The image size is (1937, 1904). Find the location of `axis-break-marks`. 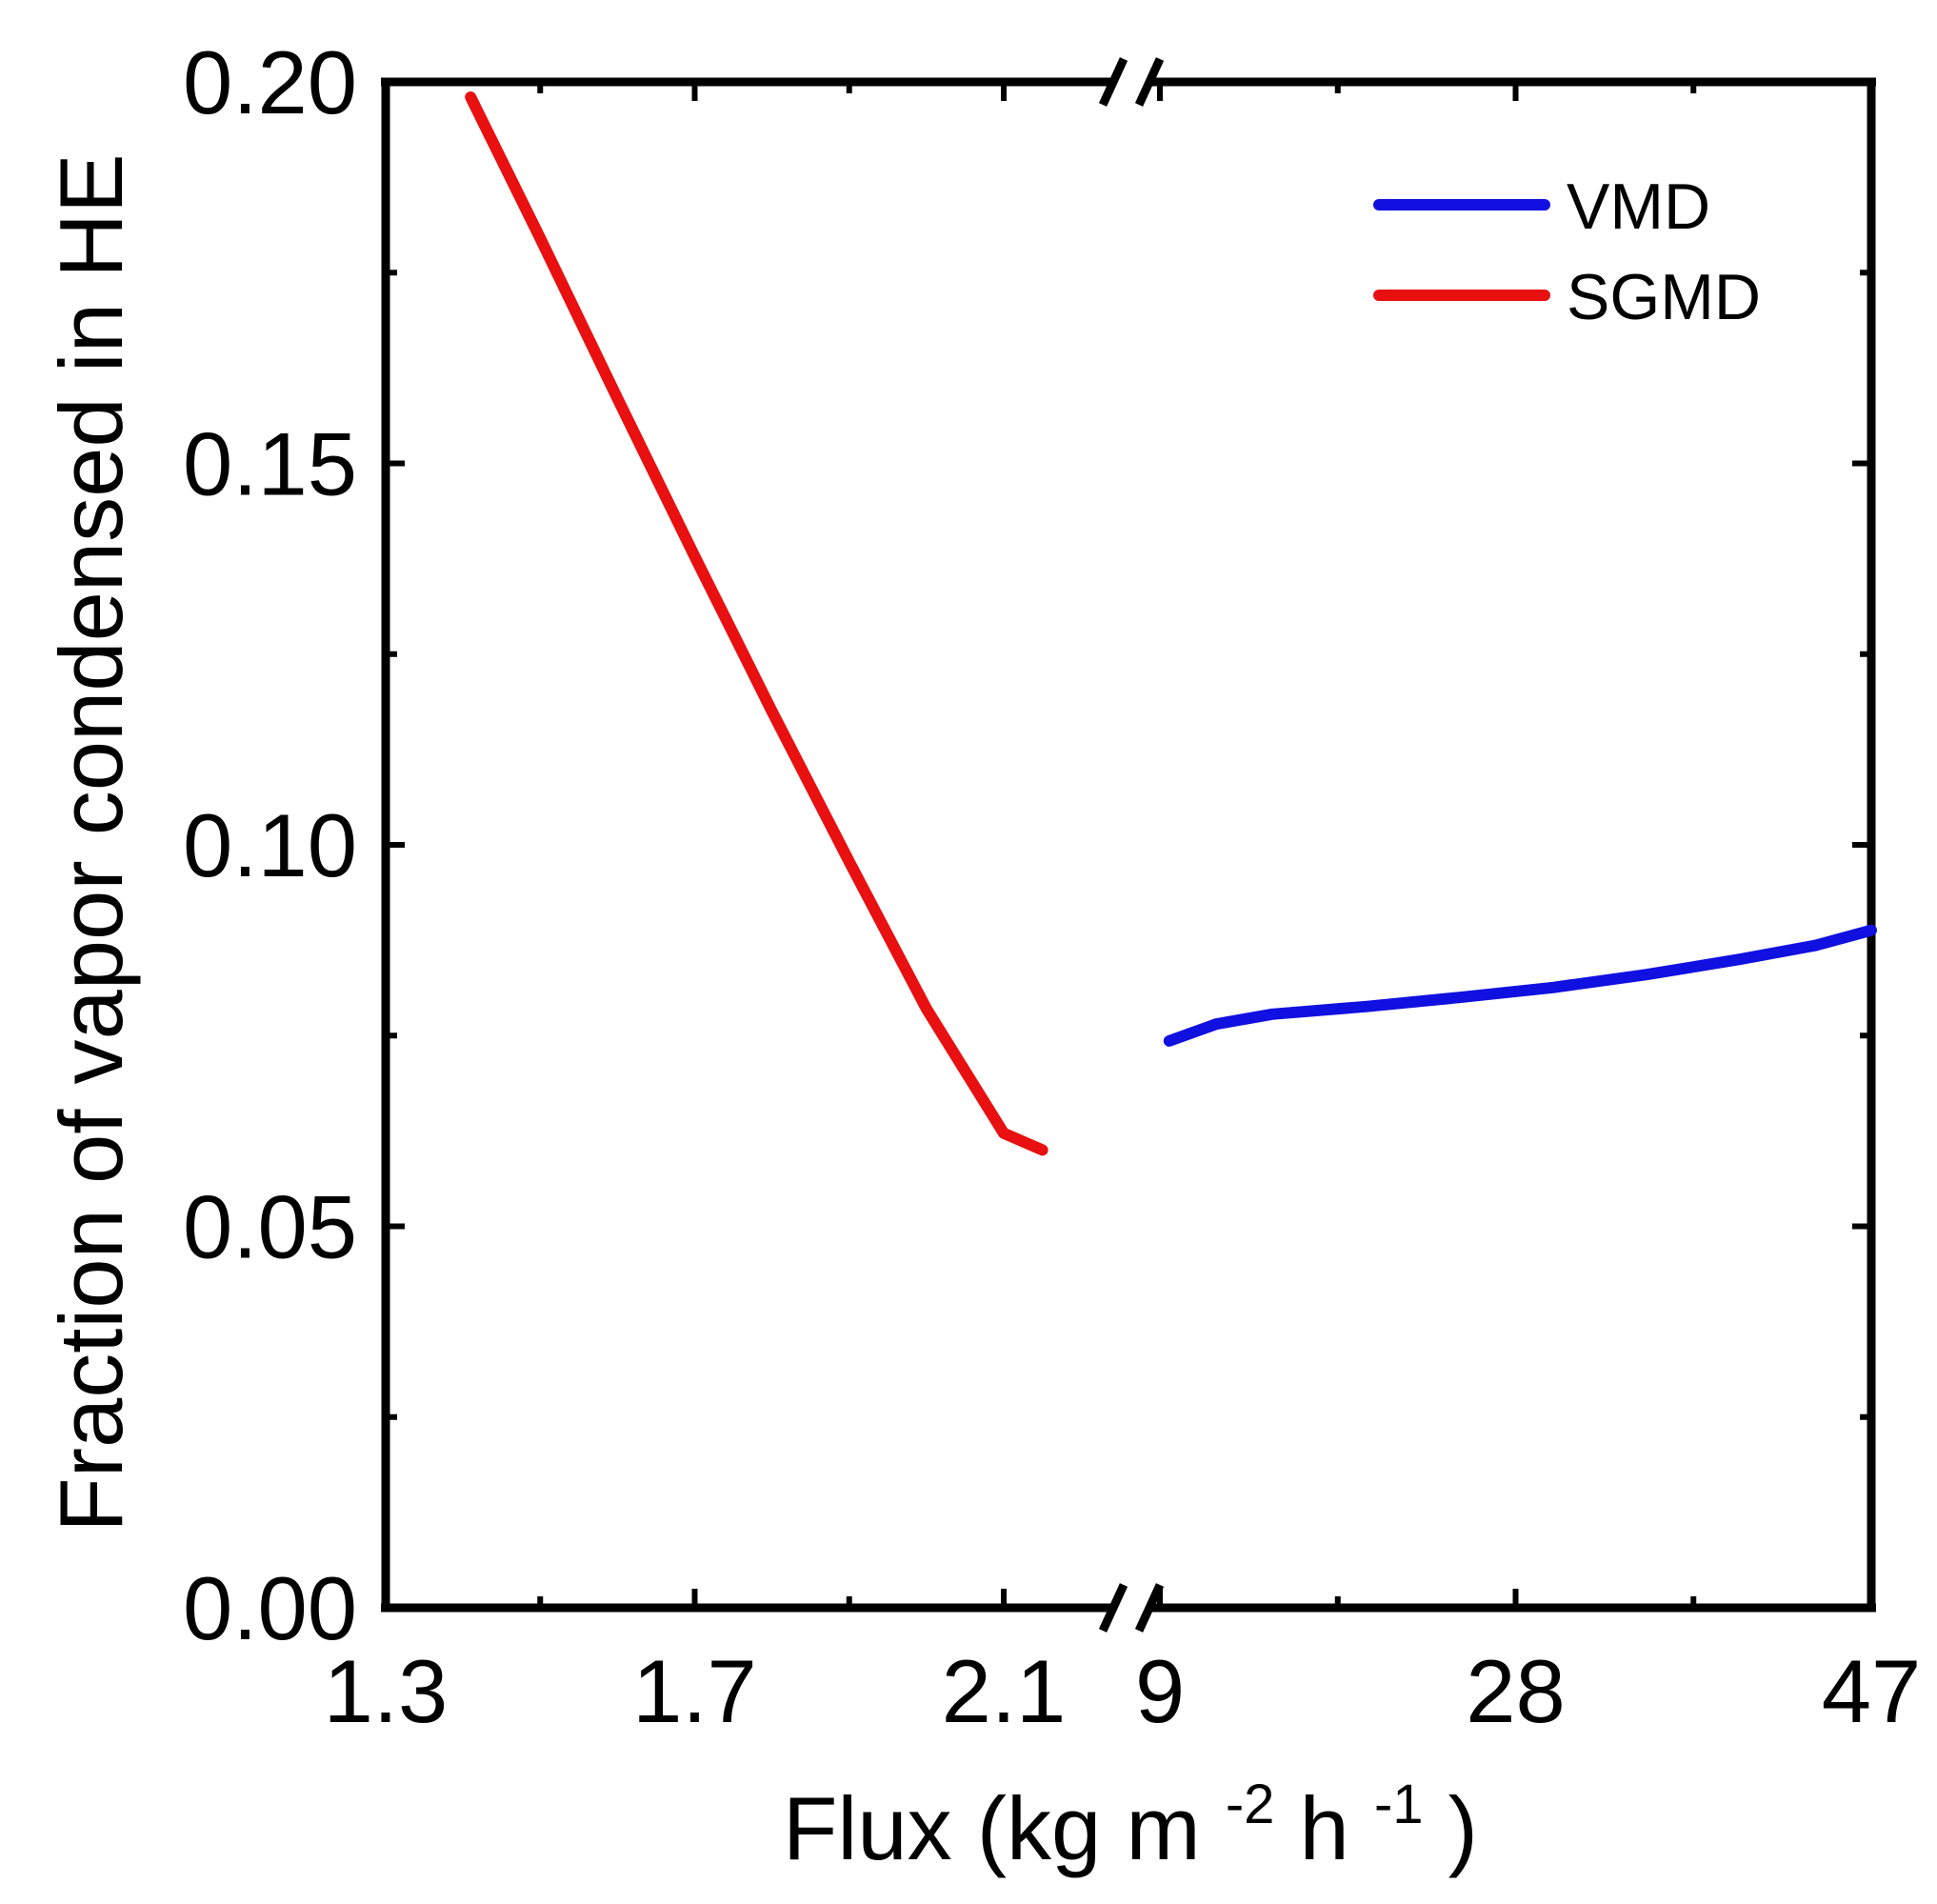

axis-break-marks is located at coordinates (1131, 845).